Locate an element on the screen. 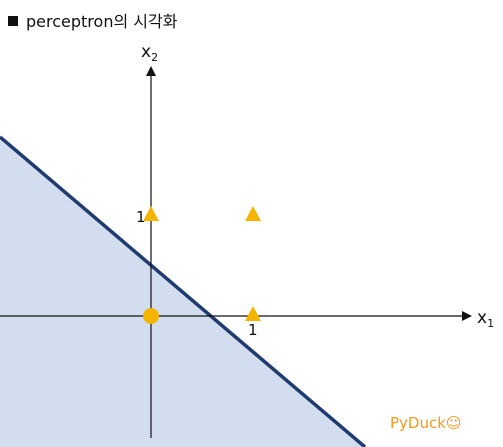 The width and height of the screenshot is (503, 447). x-axis-arrow-icon is located at coordinates (467, 316).